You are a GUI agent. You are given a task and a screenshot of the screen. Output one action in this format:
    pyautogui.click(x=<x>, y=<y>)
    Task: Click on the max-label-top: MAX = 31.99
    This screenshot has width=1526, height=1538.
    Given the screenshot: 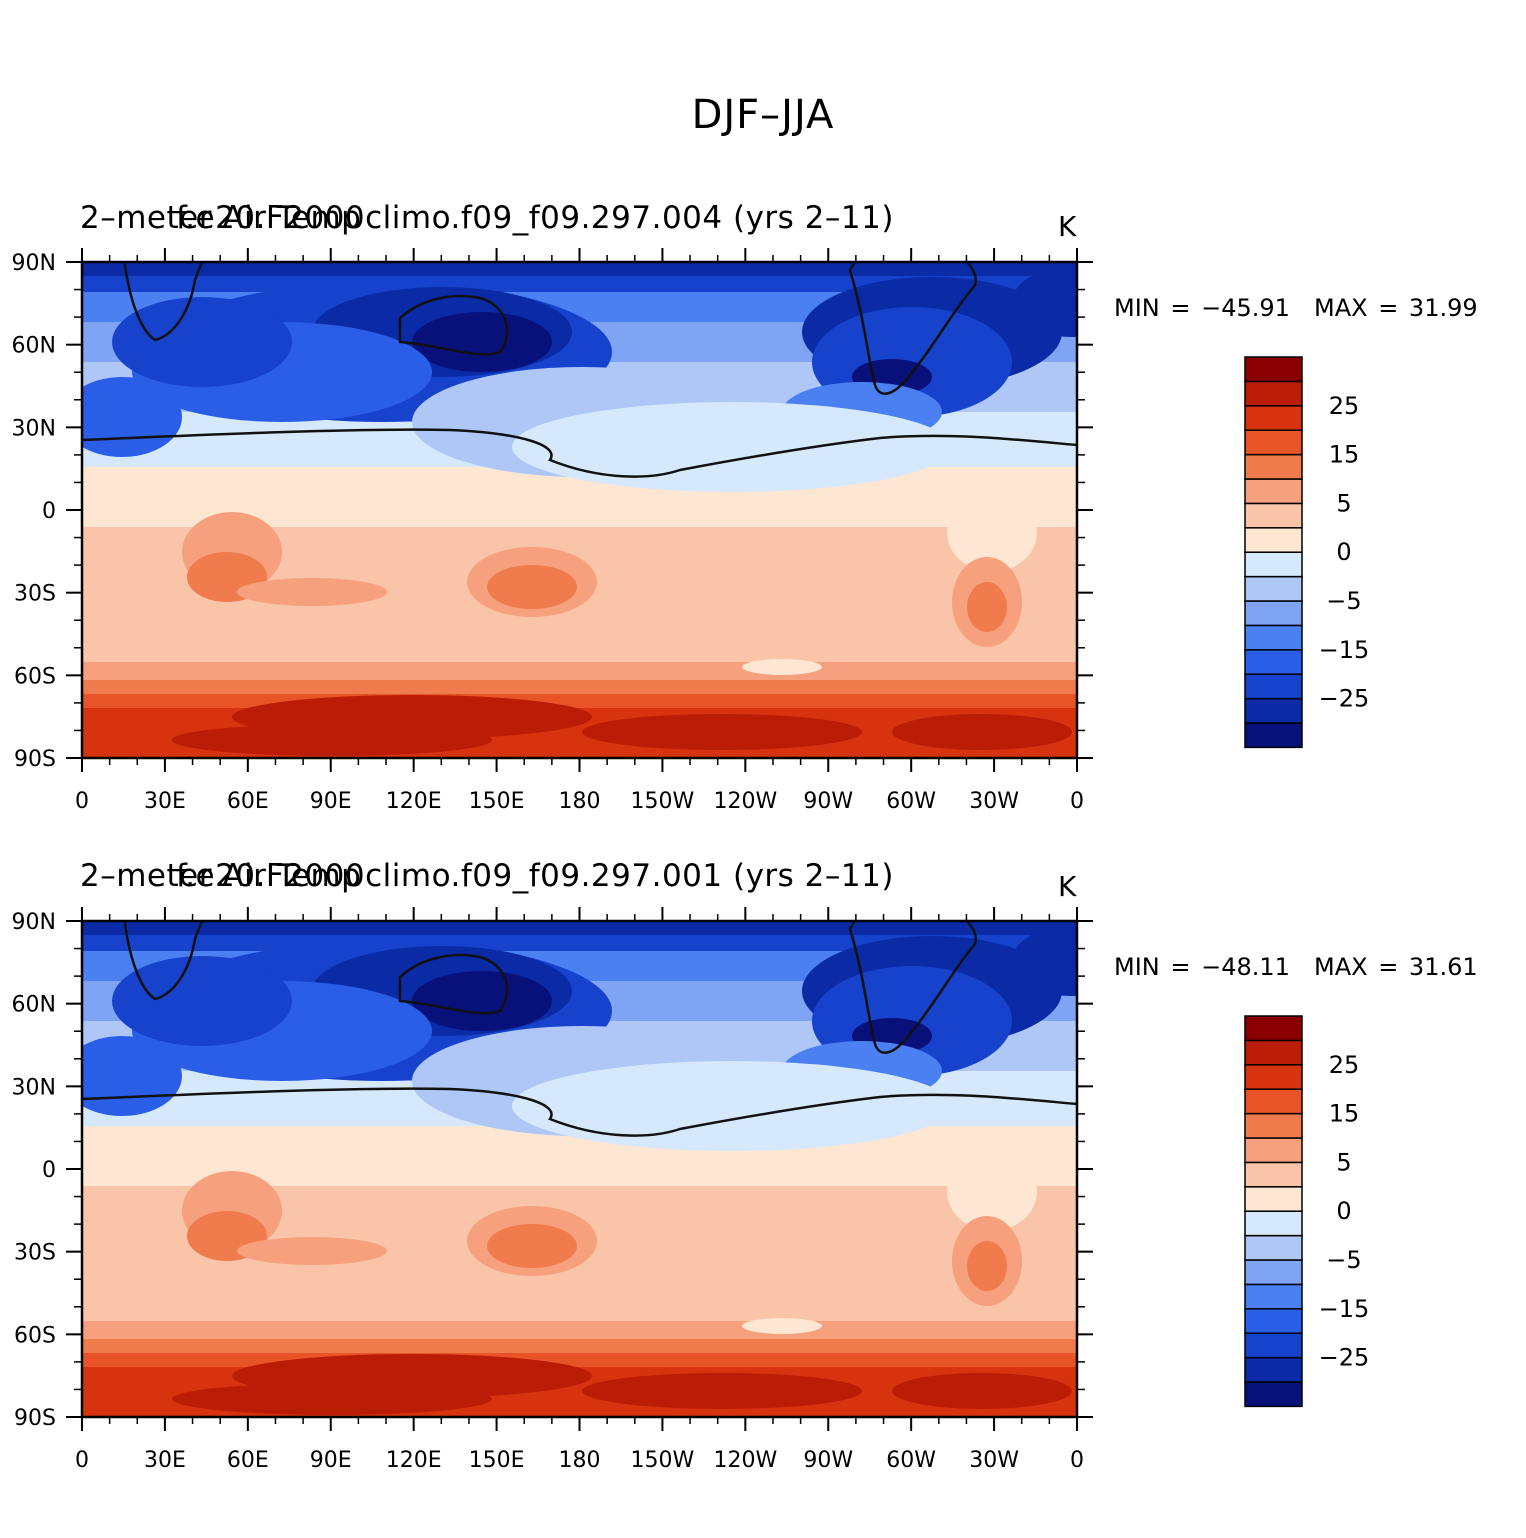 What is the action you would take?
    pyautogui.click(x=1396, y=308)
    